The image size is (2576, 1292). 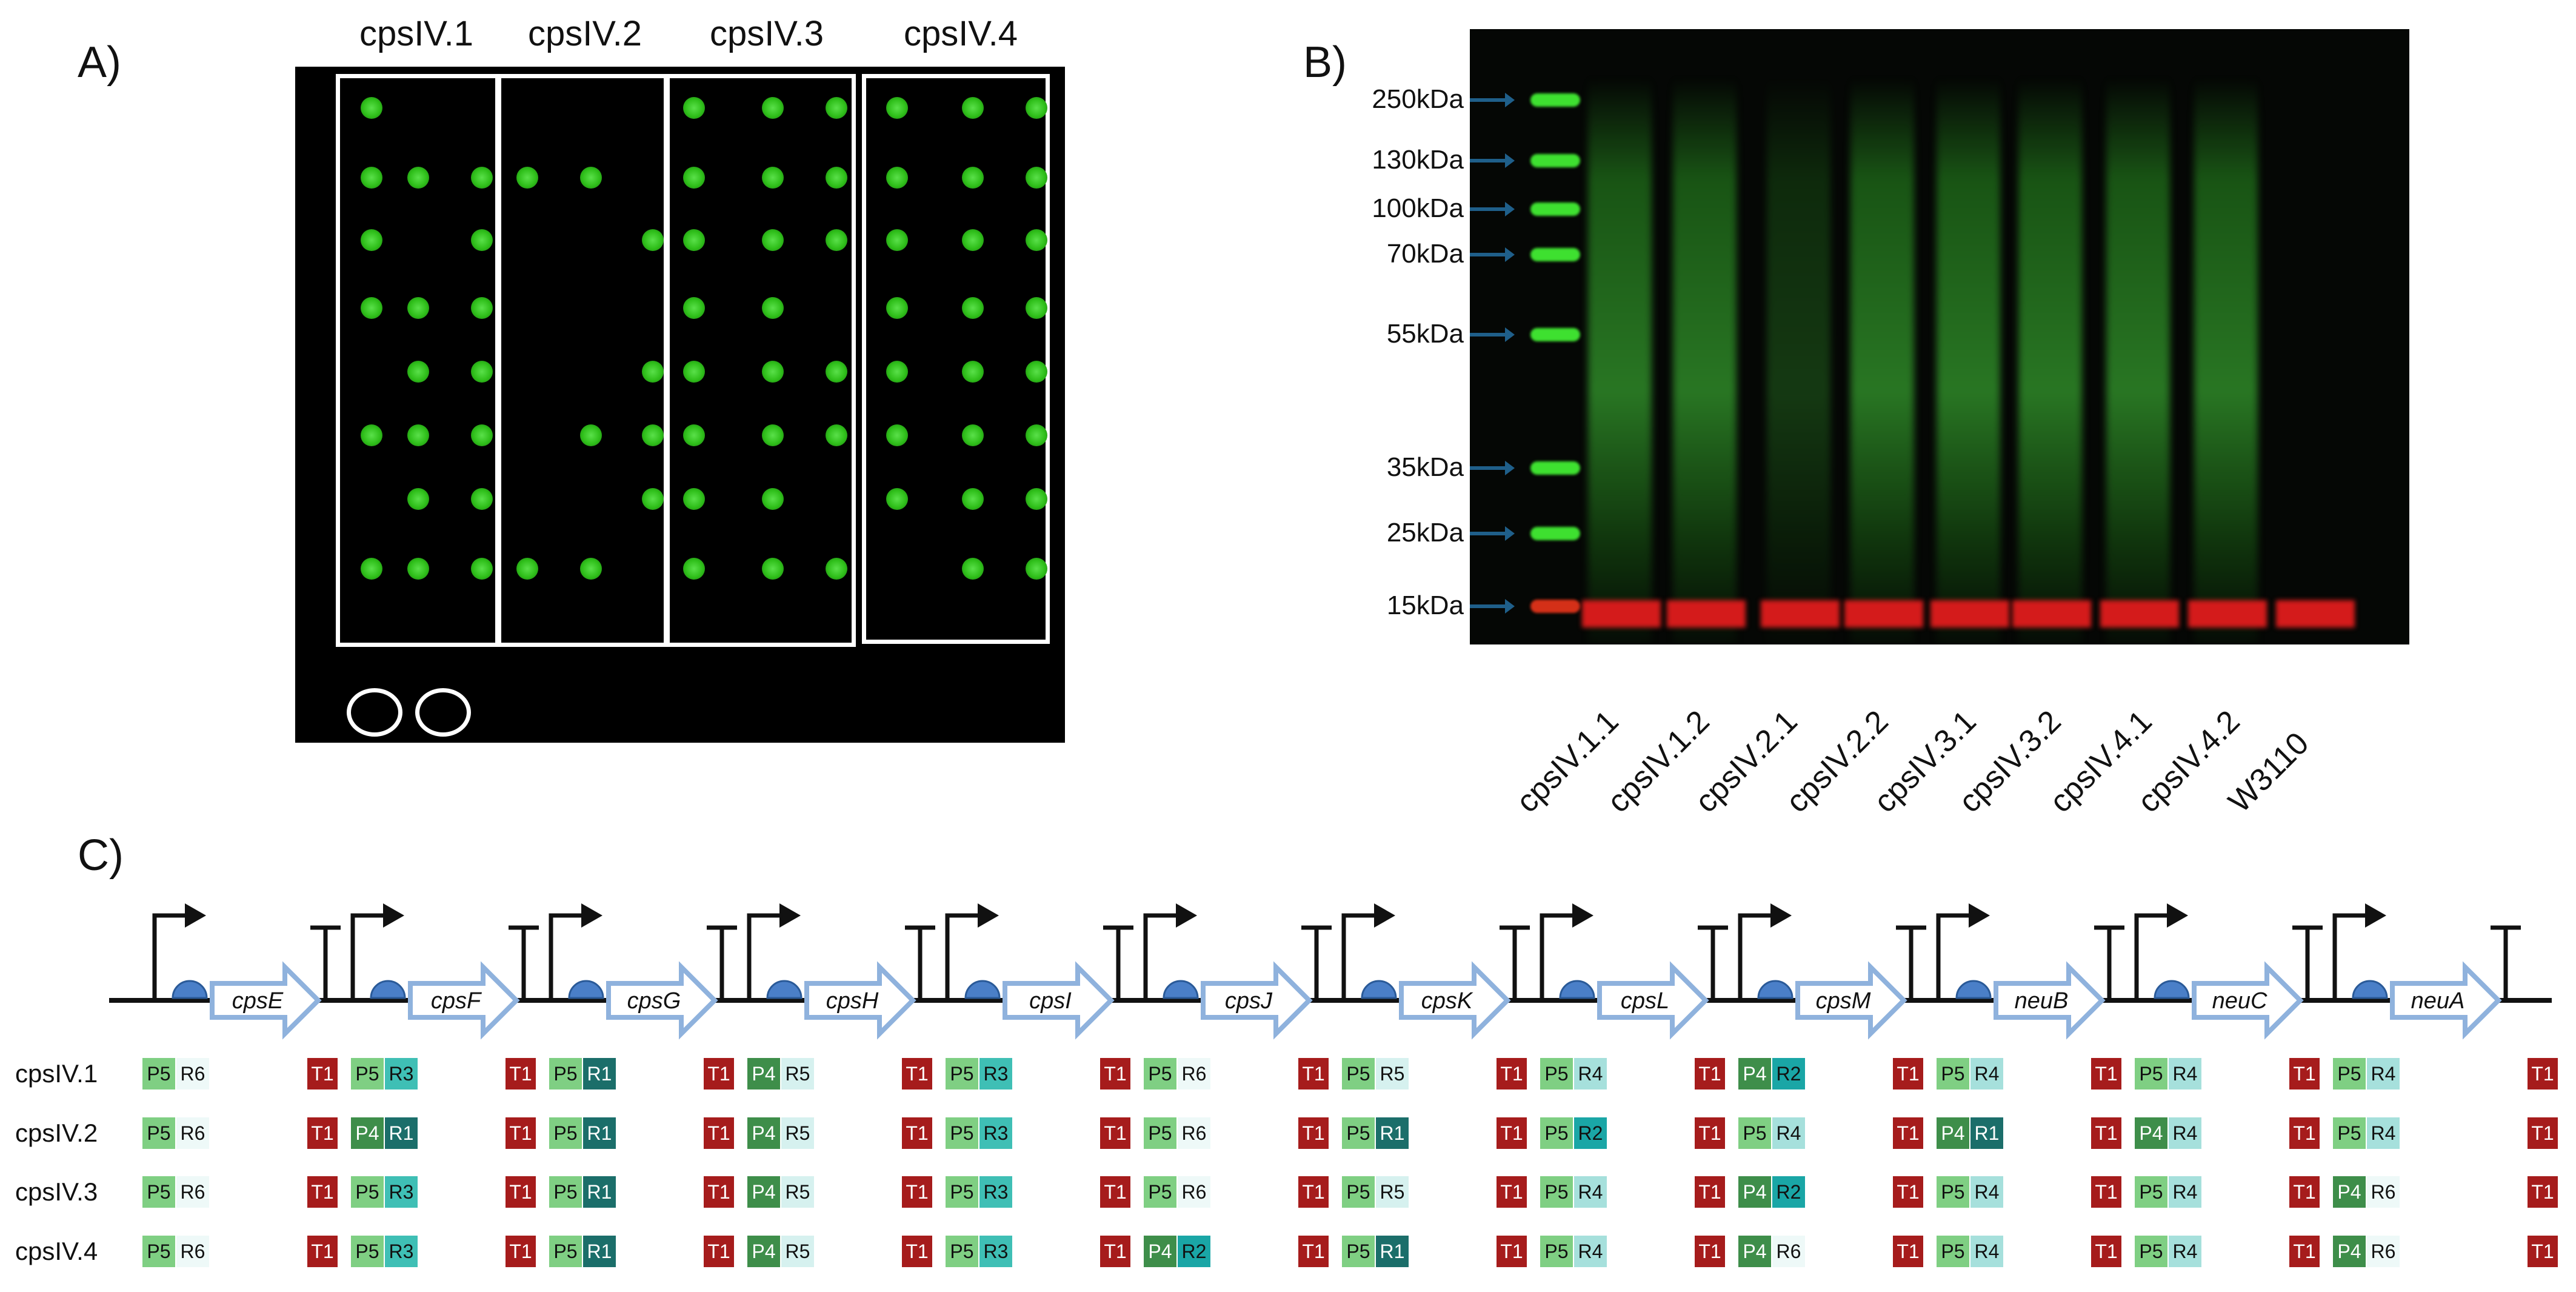 I want to click on construct-part-r3: R3, so click(x=402, y=1251).